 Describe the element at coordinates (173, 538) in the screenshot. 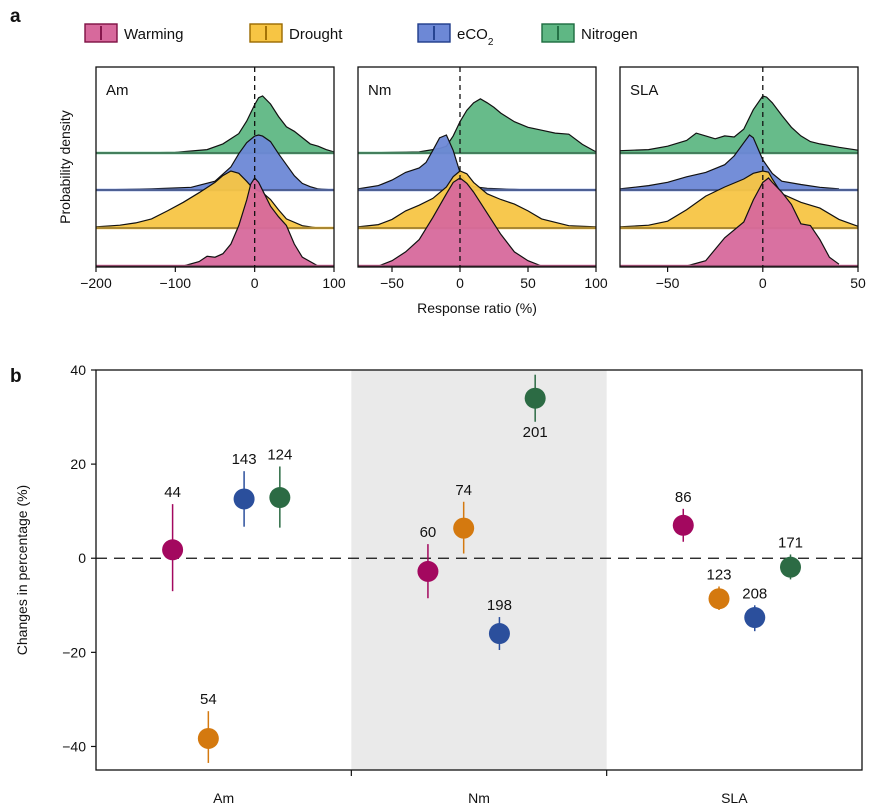

I see `effect-point-am-warming: 44` at that location.